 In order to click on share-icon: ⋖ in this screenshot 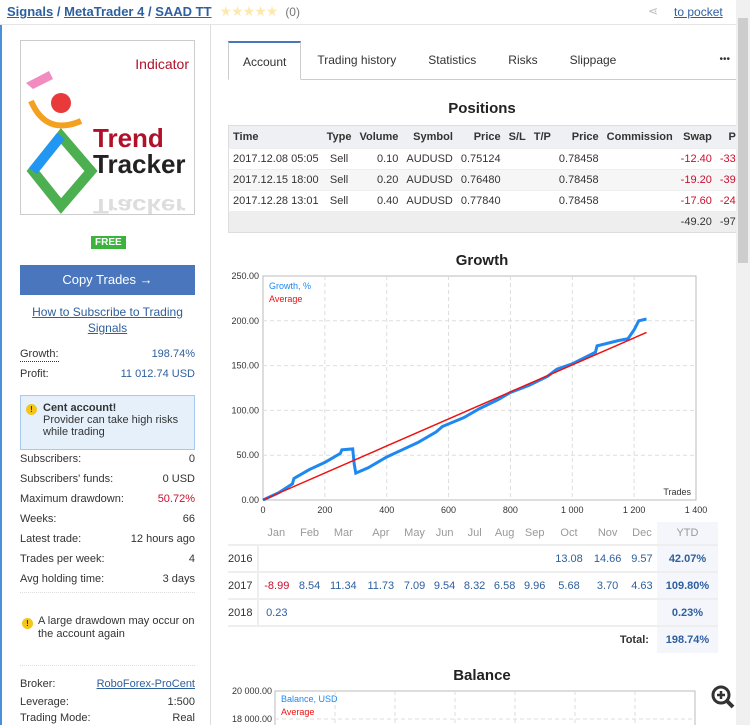, I will do `click(653, 11)`.